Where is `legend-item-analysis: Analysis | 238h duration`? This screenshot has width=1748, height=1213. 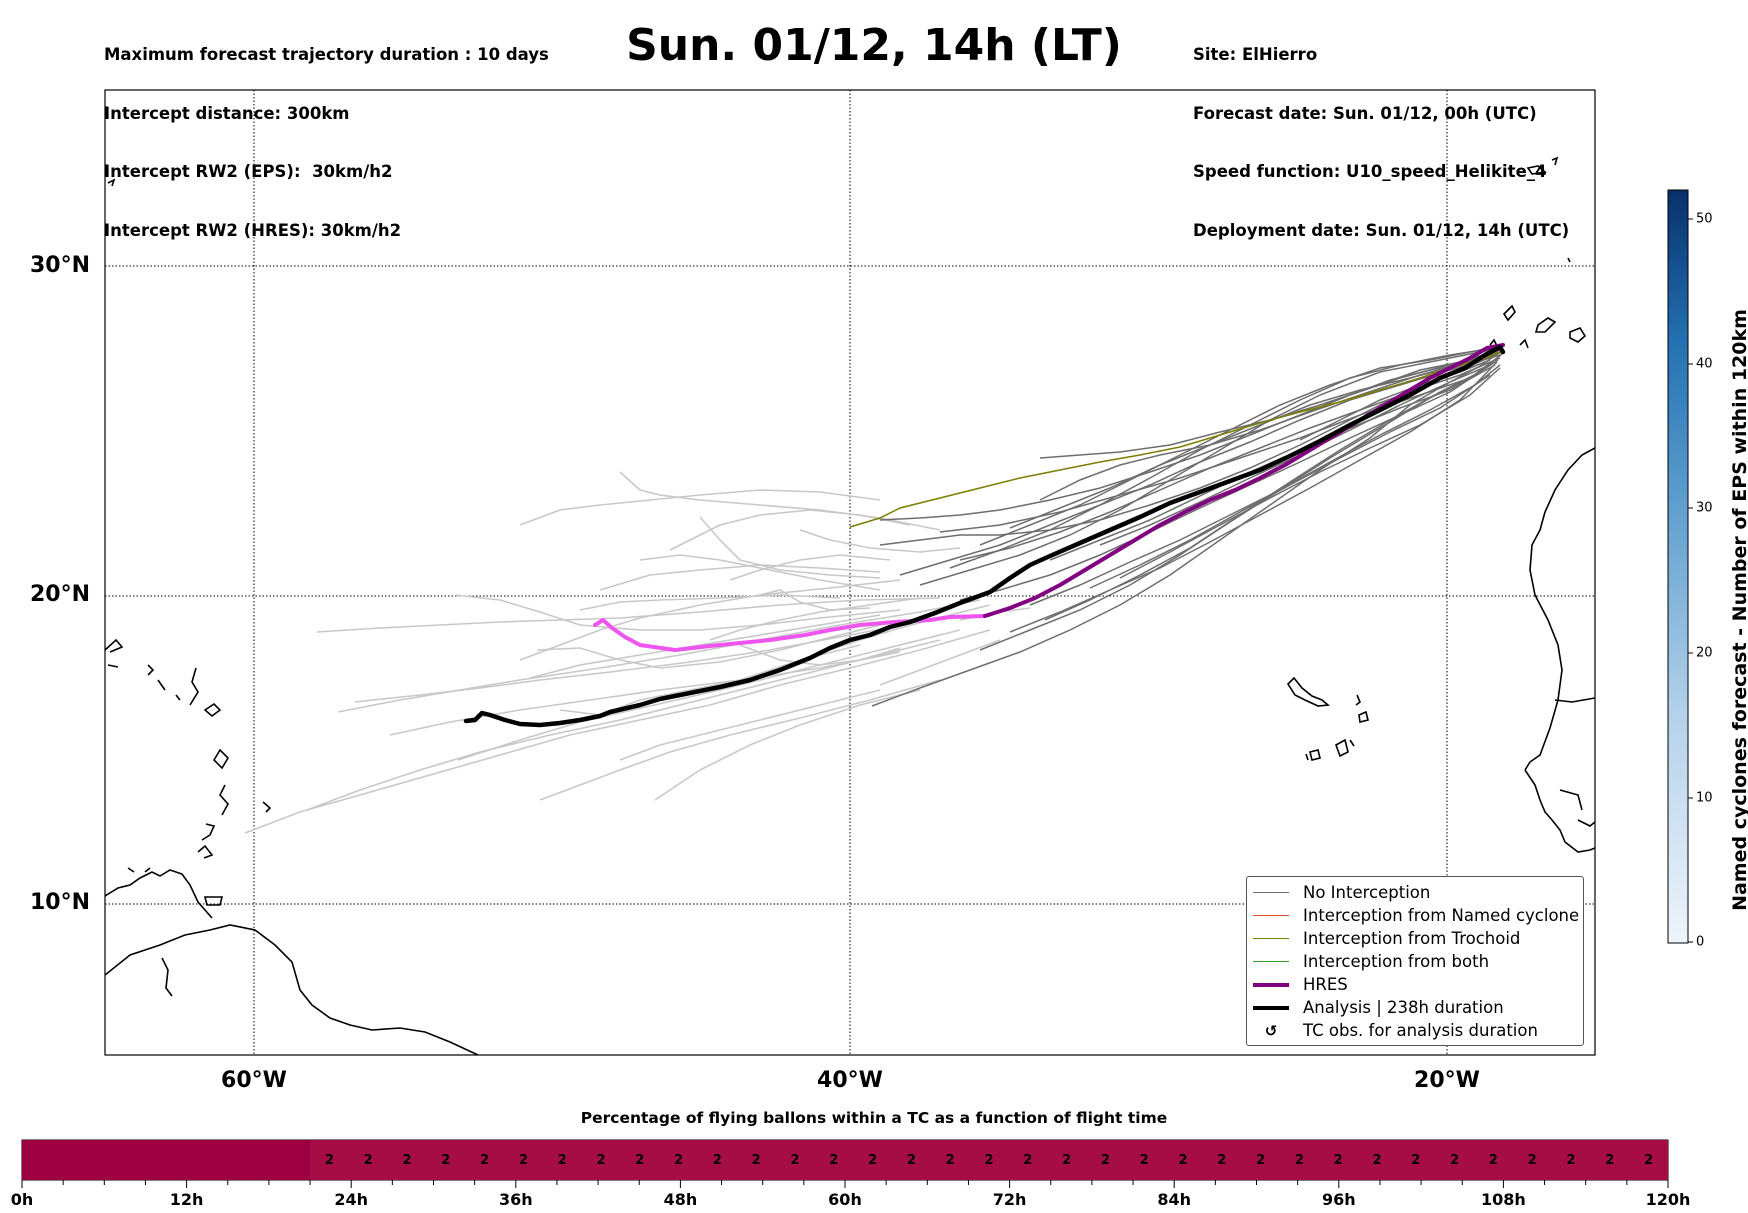
legend-item-analysis: Analysis | 238h duration is located at coordinates (1378, 1007).